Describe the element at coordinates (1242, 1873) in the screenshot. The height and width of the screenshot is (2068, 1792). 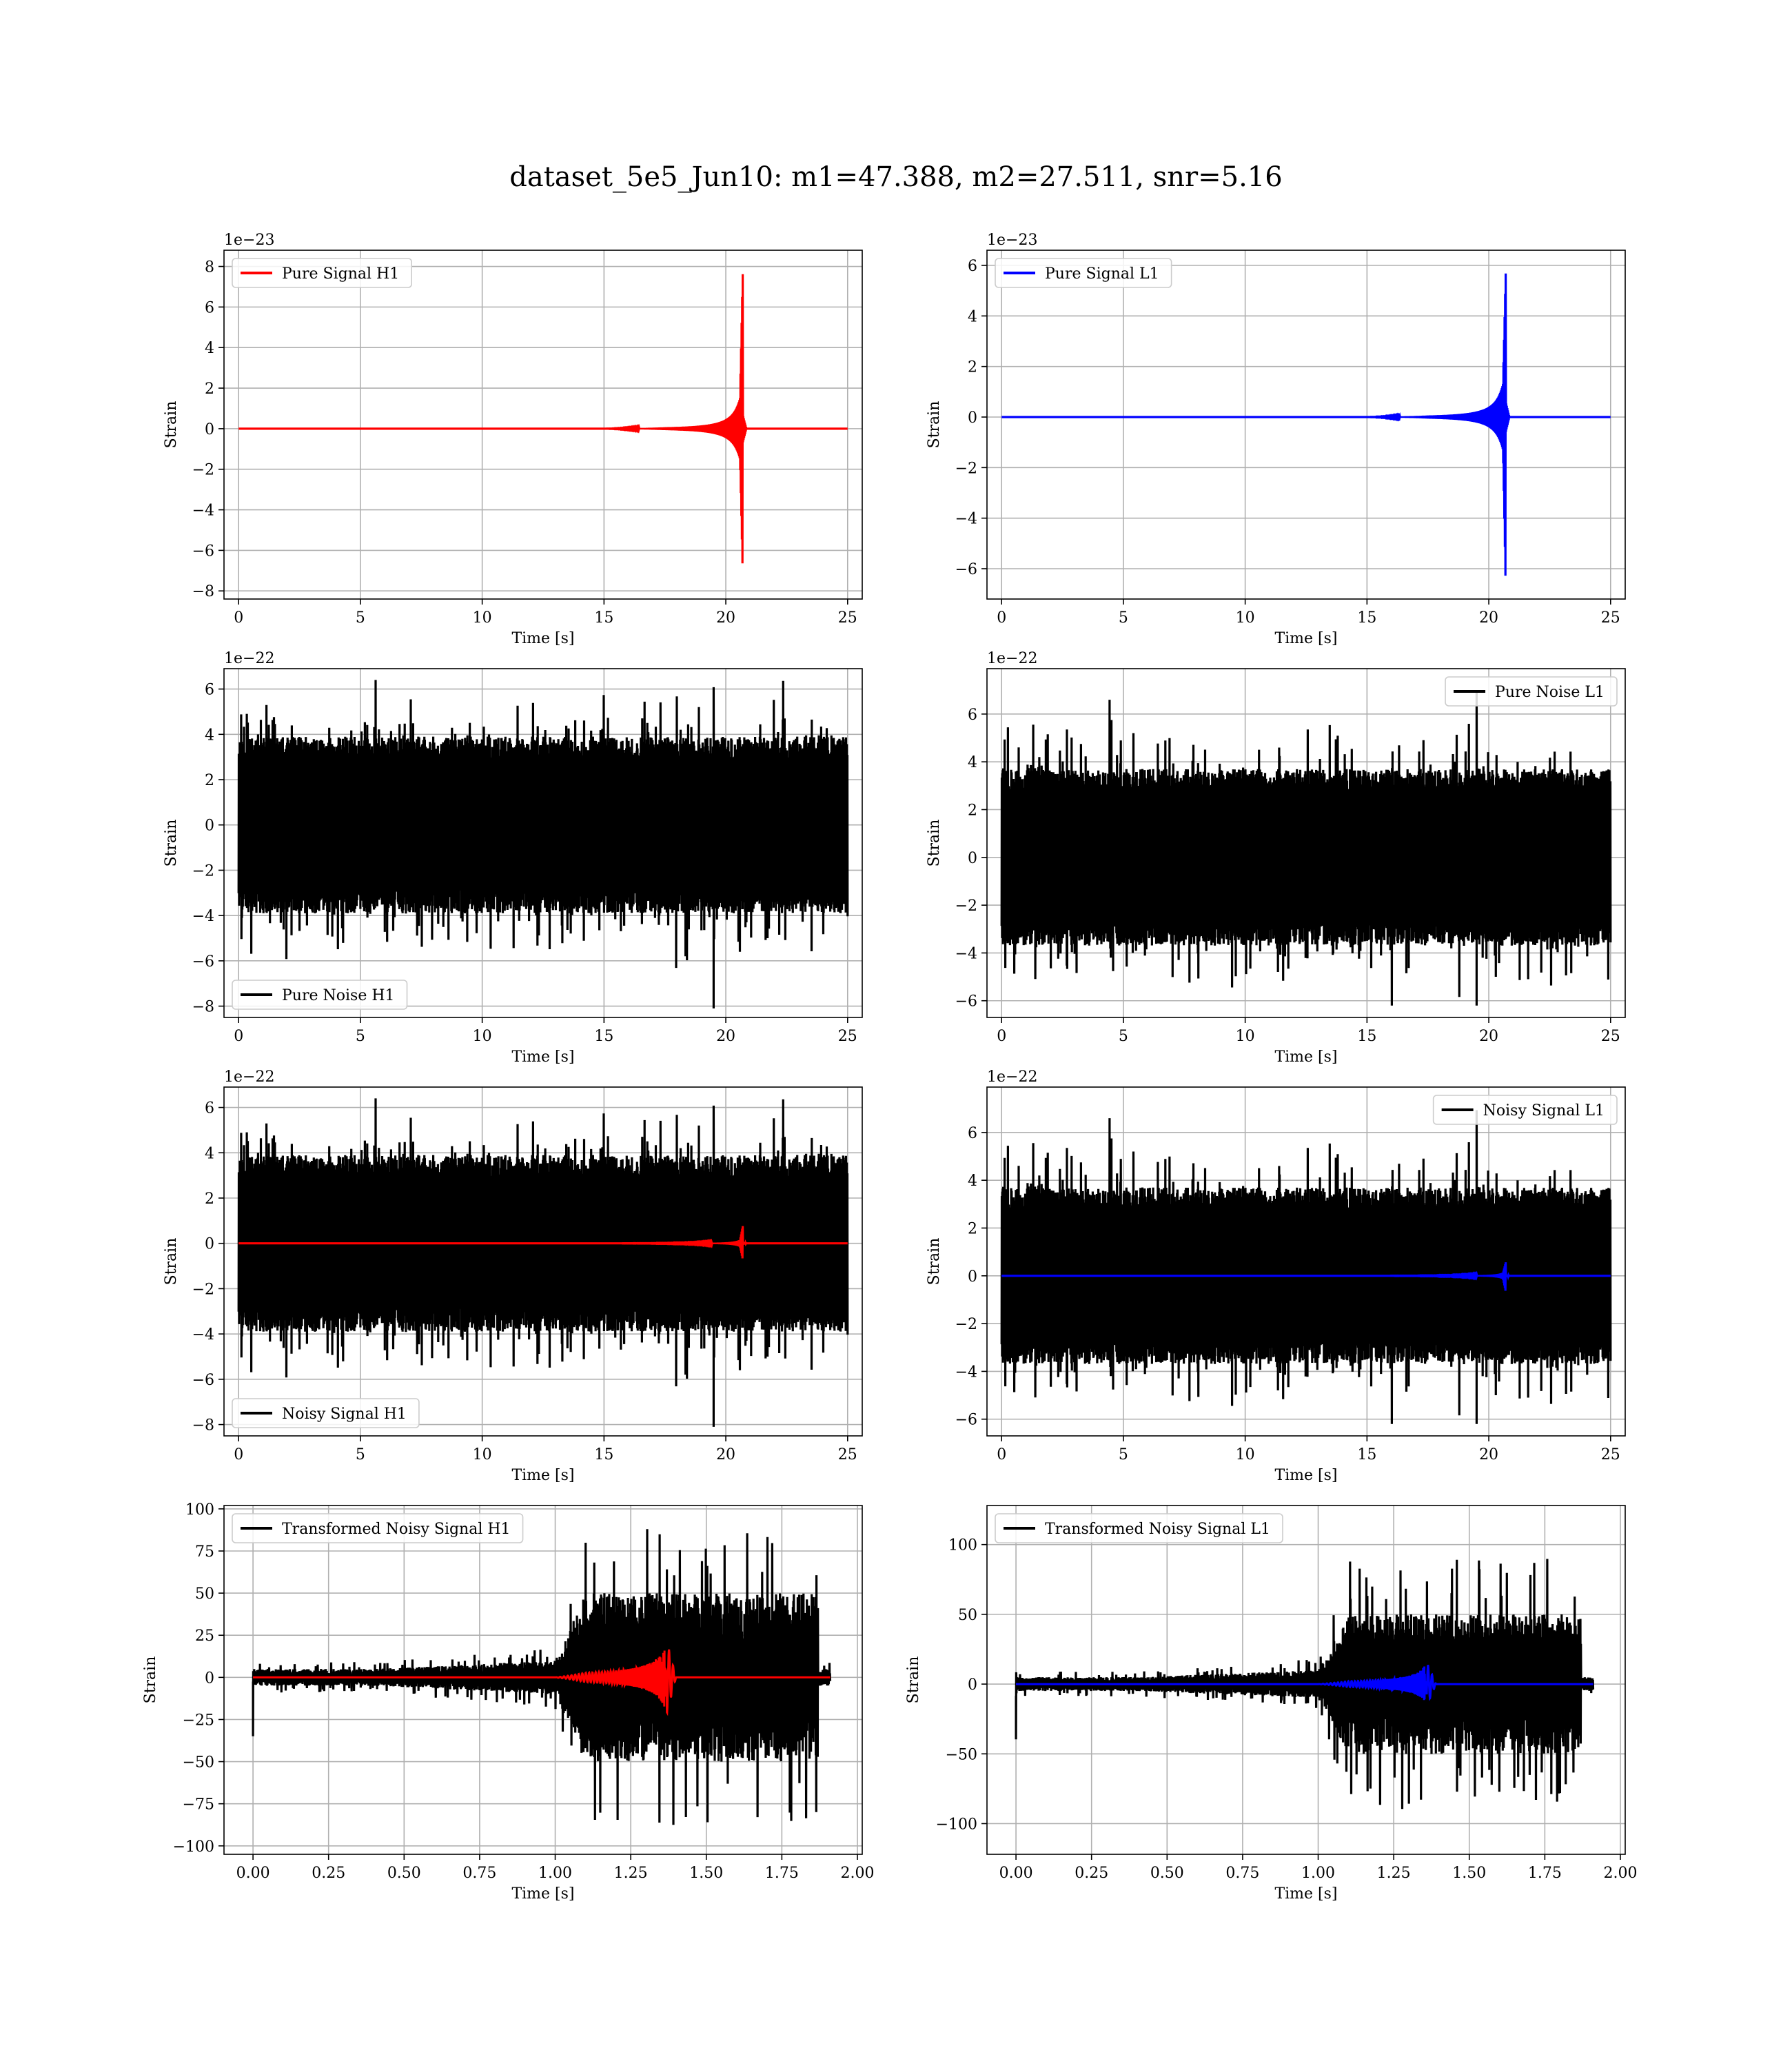
I see `x-tick-label: 0.75` at that location.